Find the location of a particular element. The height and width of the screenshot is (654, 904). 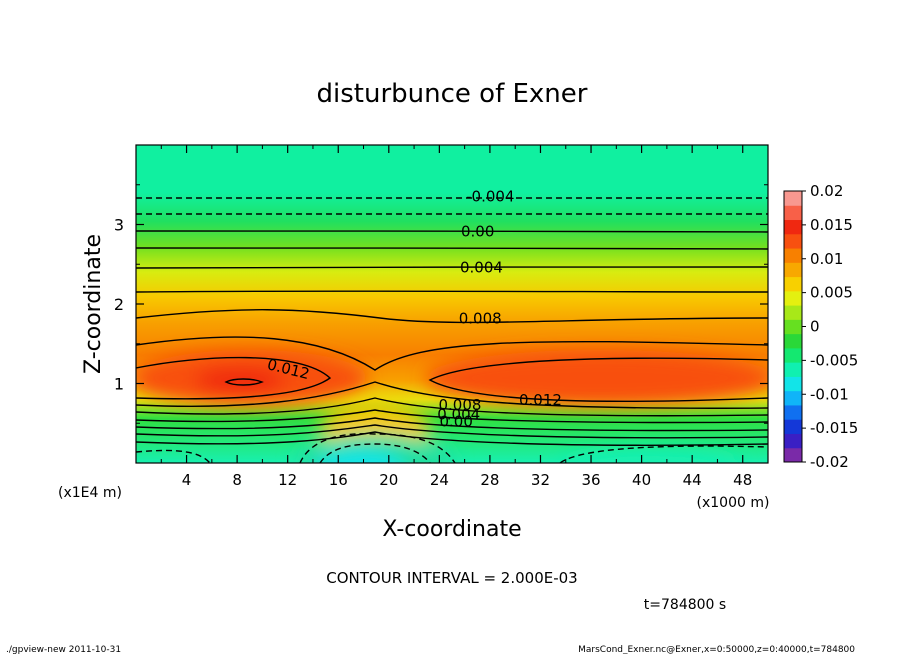

colorbar-tick-label: 0.015 is located at coordinates (831, 225).